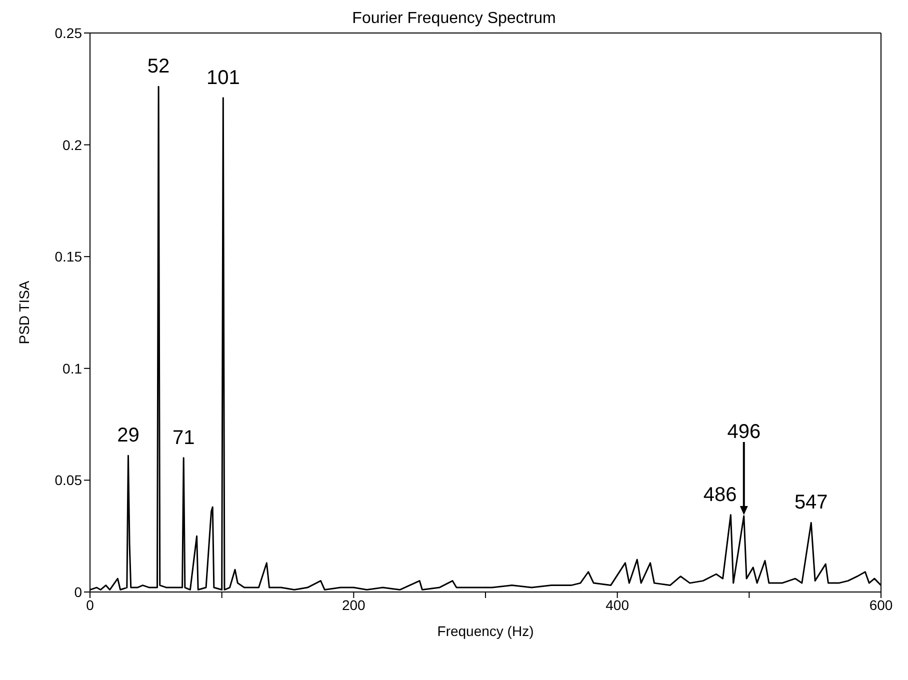 The height and width of the screenshot is (680, 908). What do you see at coordinates (72, 144) in the screenshot?
I see `y-tick-label: 0.2` at bounding box center [72, 144].